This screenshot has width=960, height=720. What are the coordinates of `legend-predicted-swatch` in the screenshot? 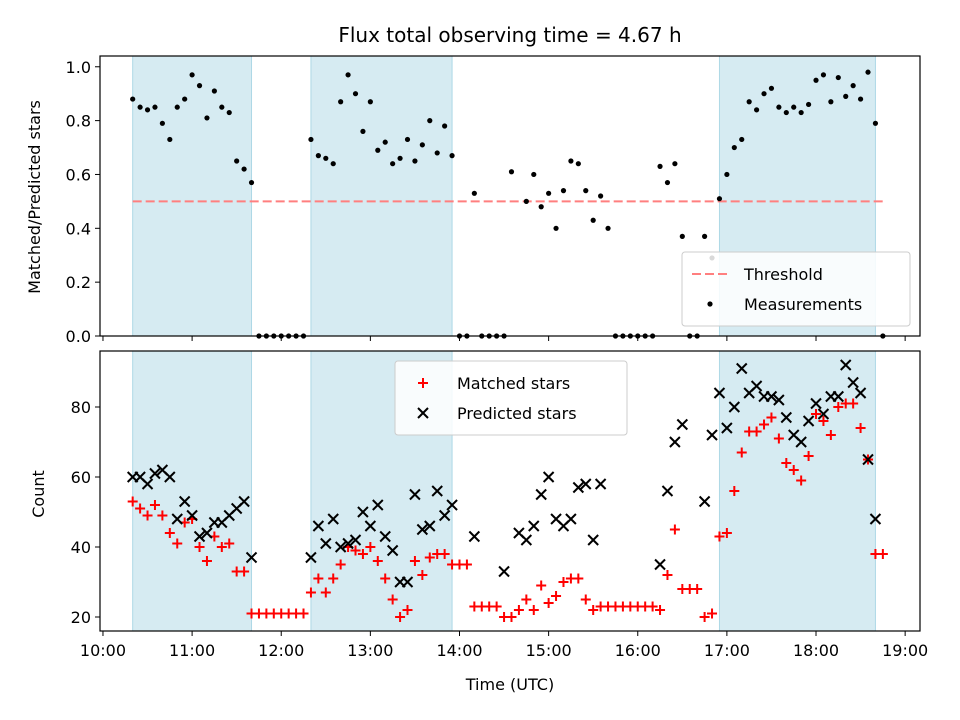 It's located at (423, 413).